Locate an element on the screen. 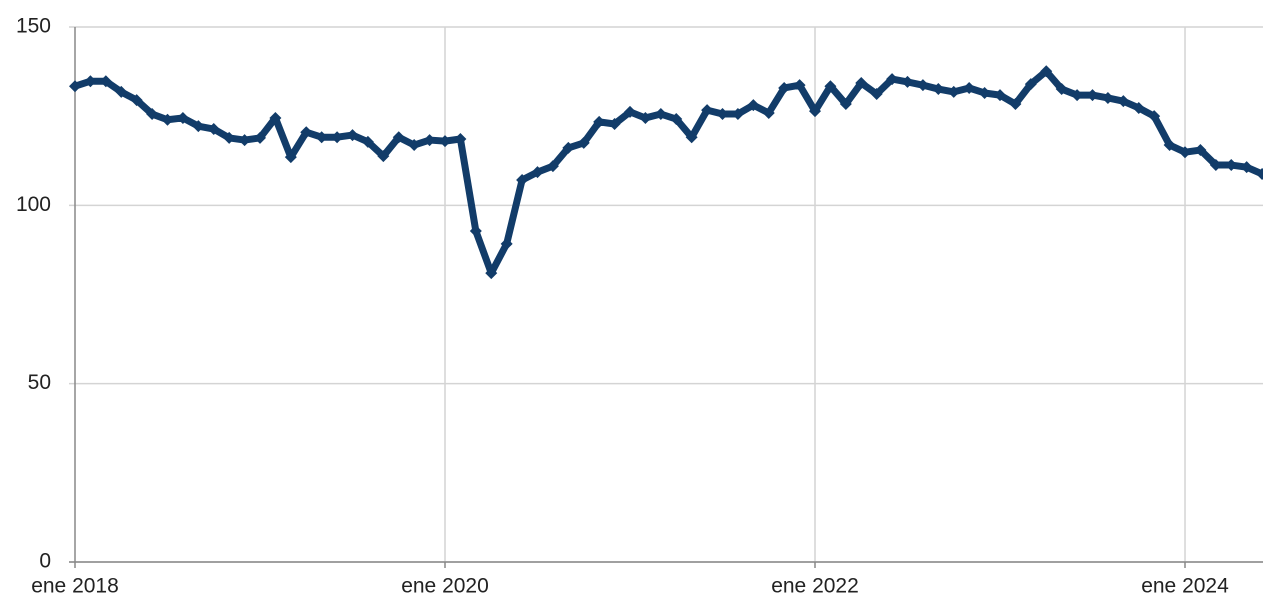  y-tick-label: 50 is located at coordinates (39, 382).